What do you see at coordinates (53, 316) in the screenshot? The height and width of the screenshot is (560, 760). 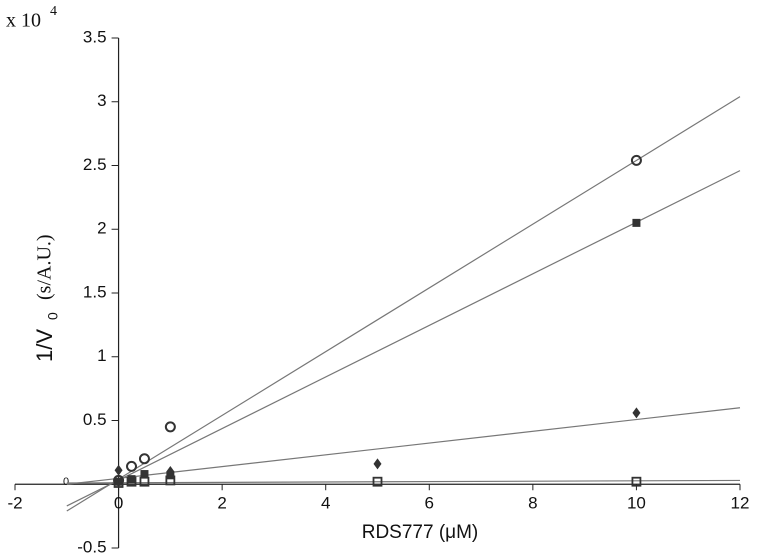 I see `y-label-sub: 0` at bounding box center [53, 316].